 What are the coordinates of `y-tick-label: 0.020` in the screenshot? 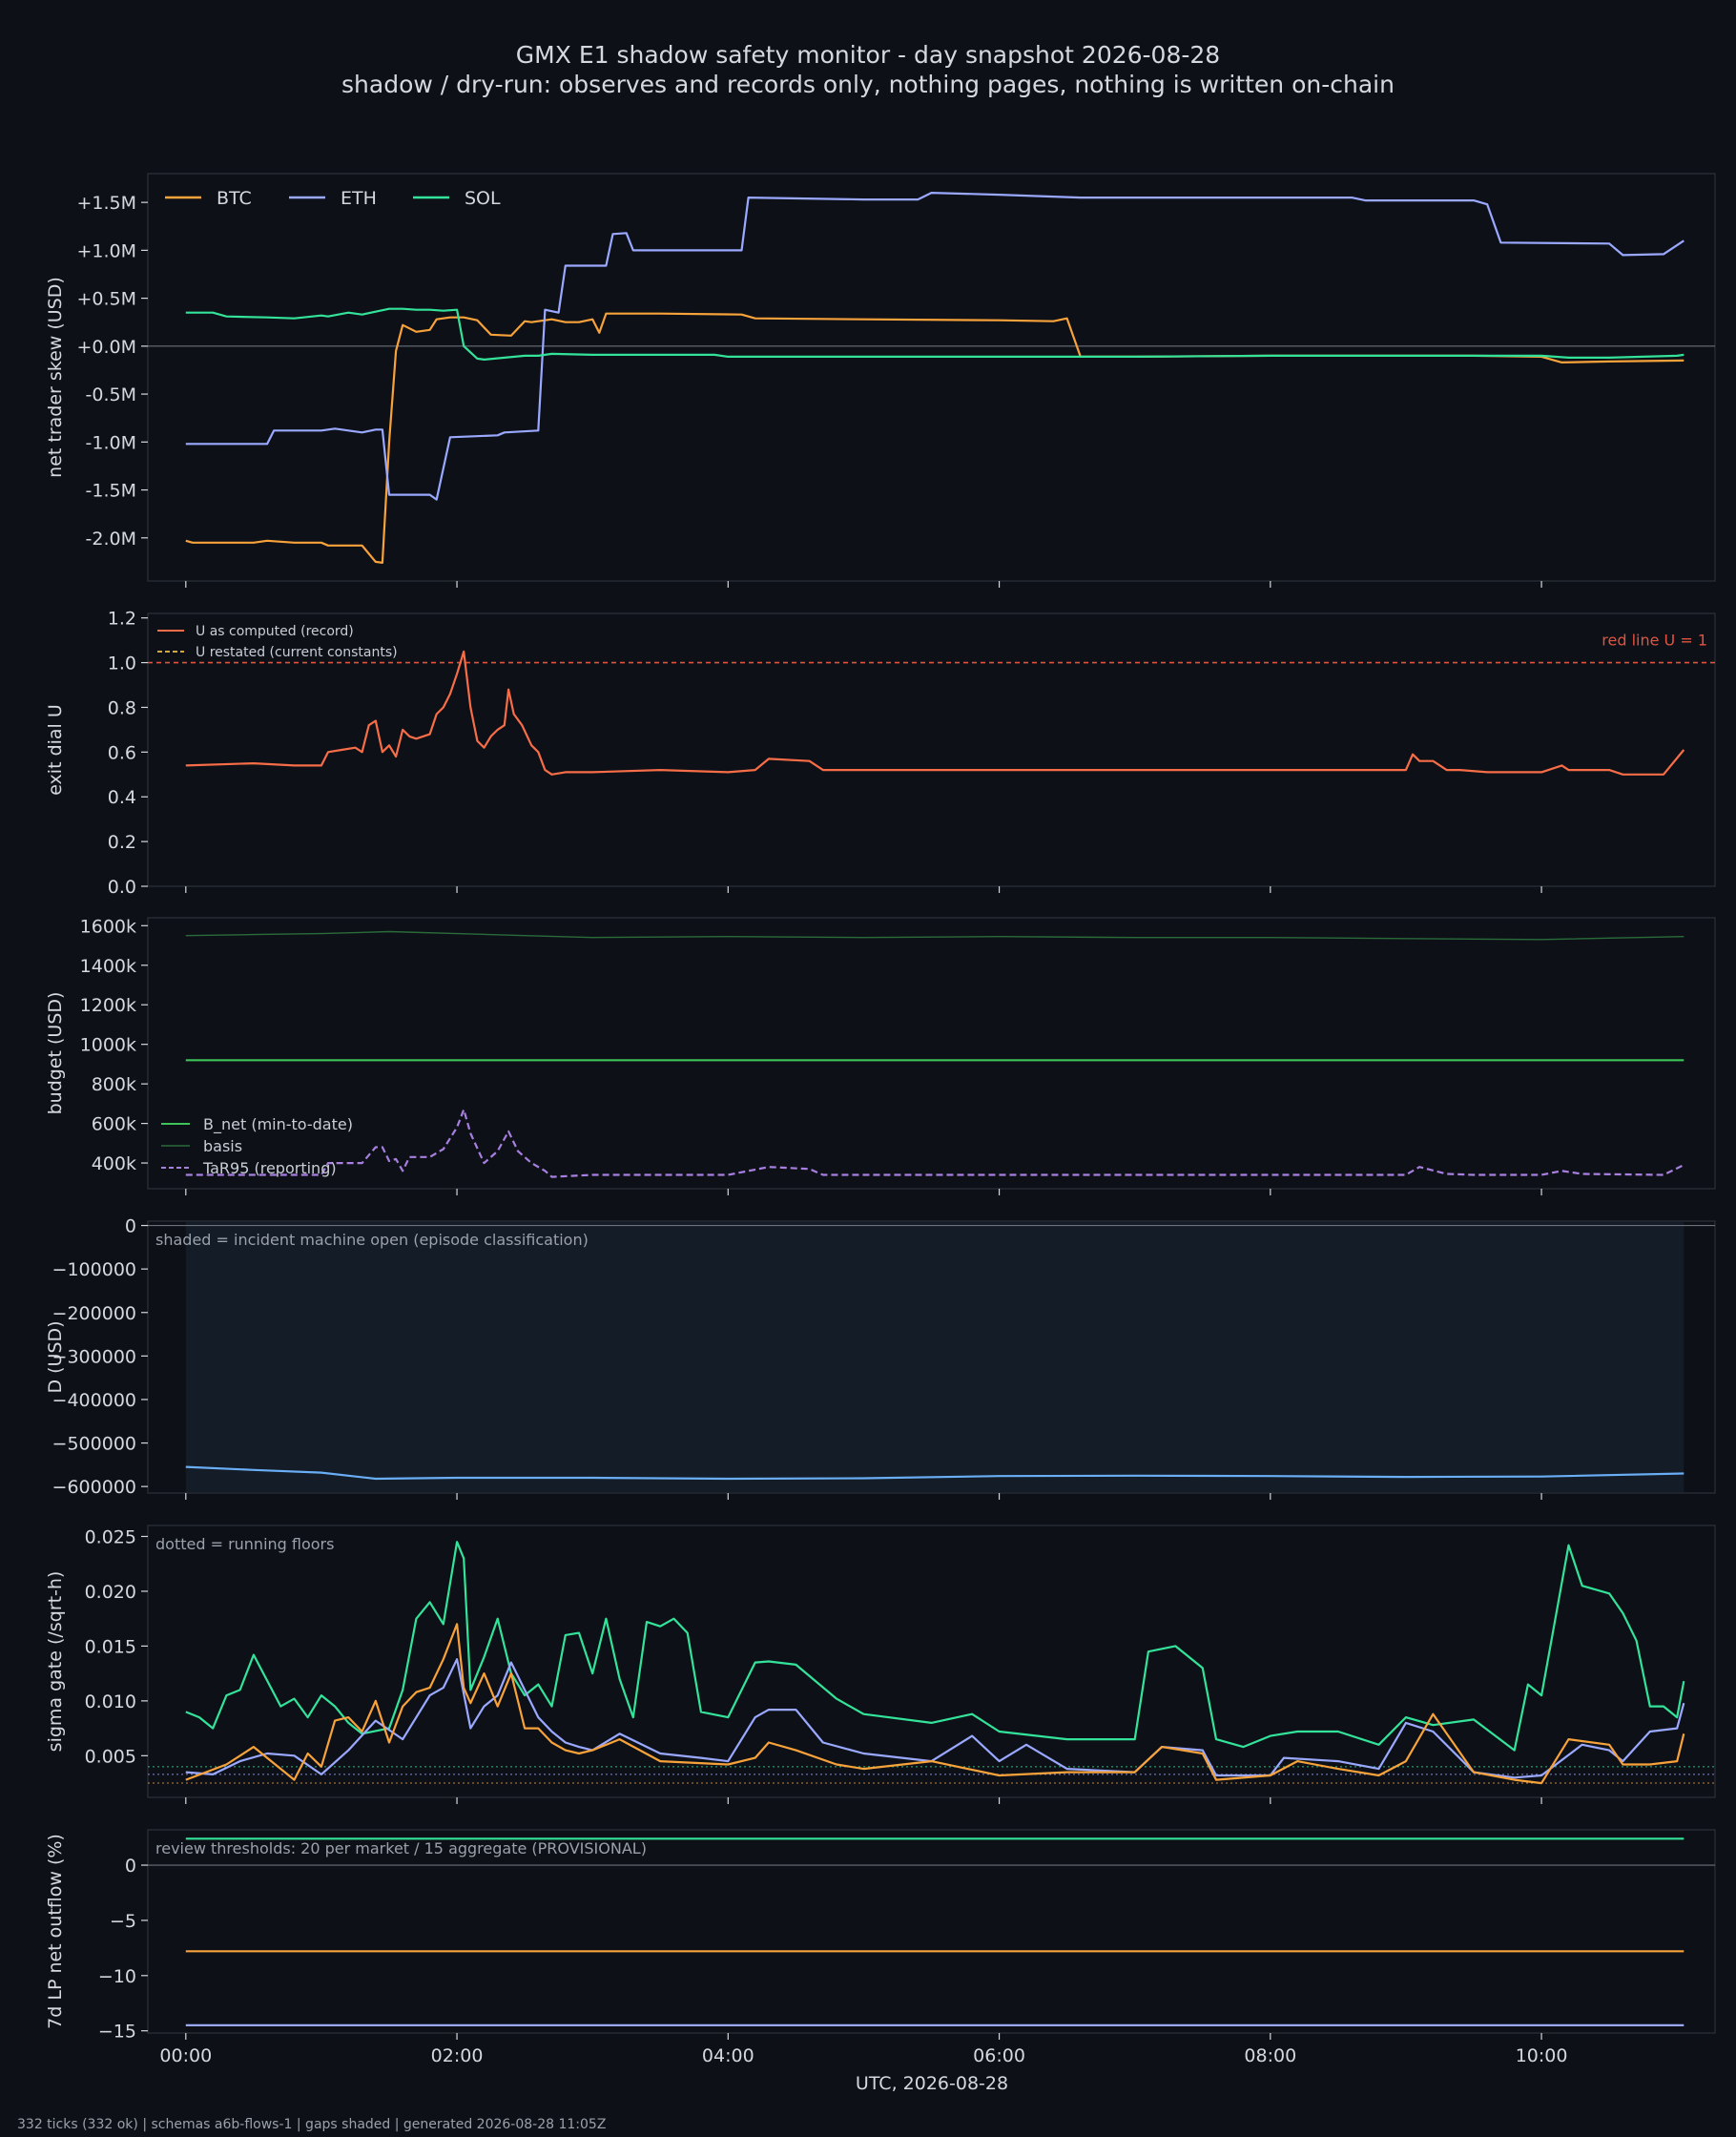 It's located at (110, 1592).